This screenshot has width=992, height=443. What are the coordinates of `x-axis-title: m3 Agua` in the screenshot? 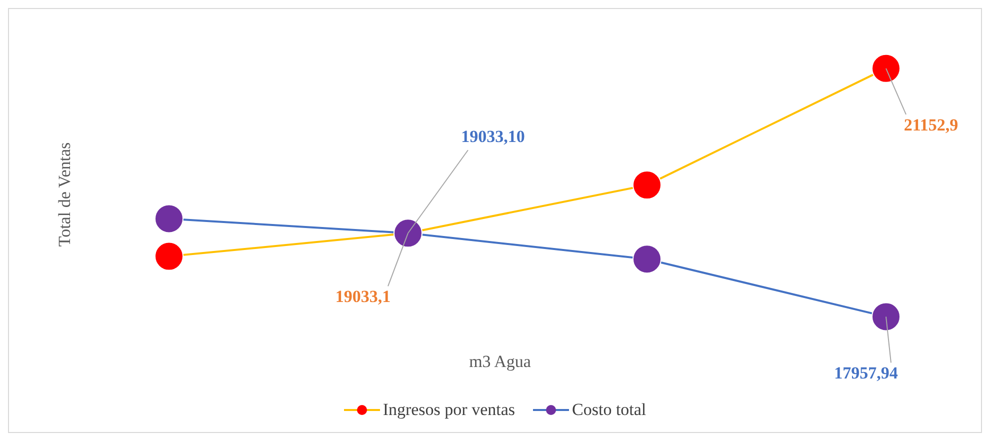 It's located at (500, 362).